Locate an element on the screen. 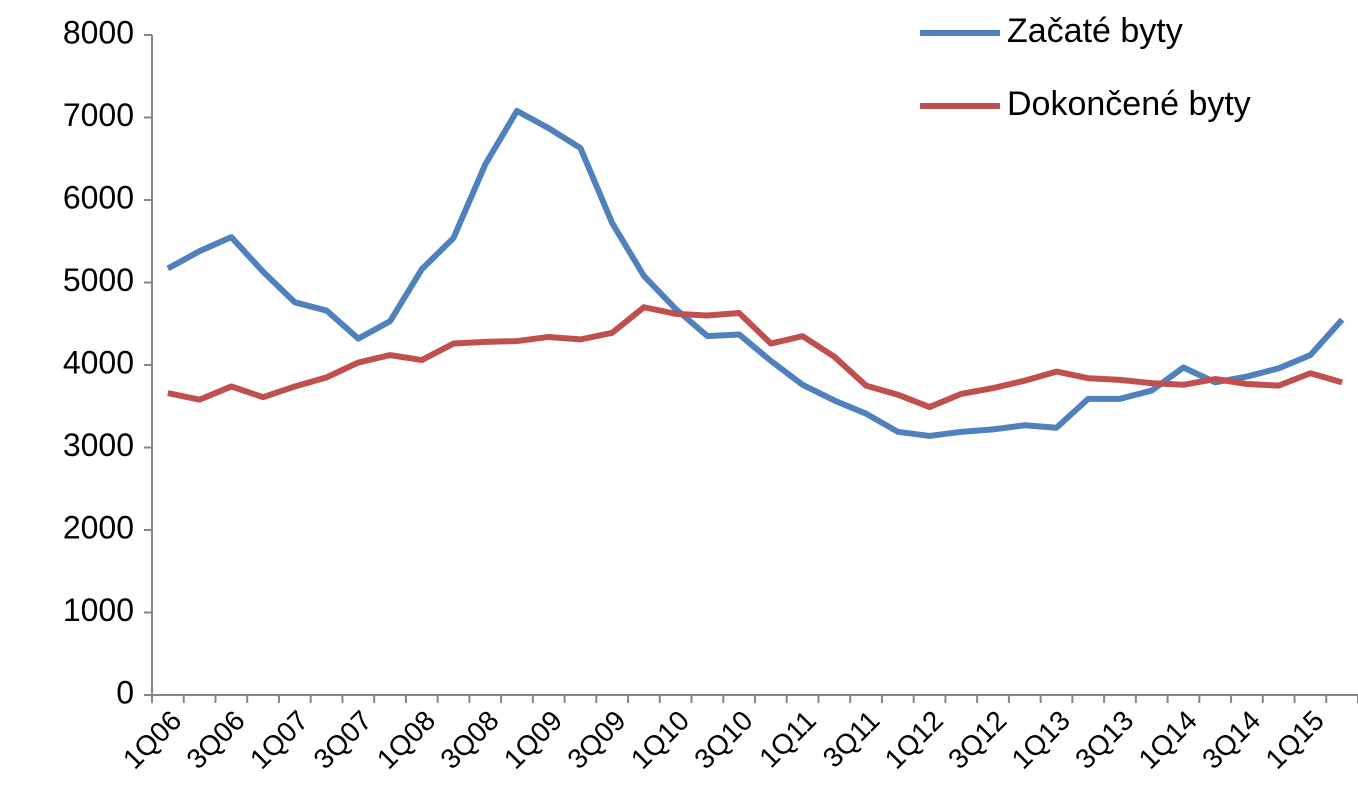  x-tick-label: 3Q13 is located at coordinates (1104, 740).